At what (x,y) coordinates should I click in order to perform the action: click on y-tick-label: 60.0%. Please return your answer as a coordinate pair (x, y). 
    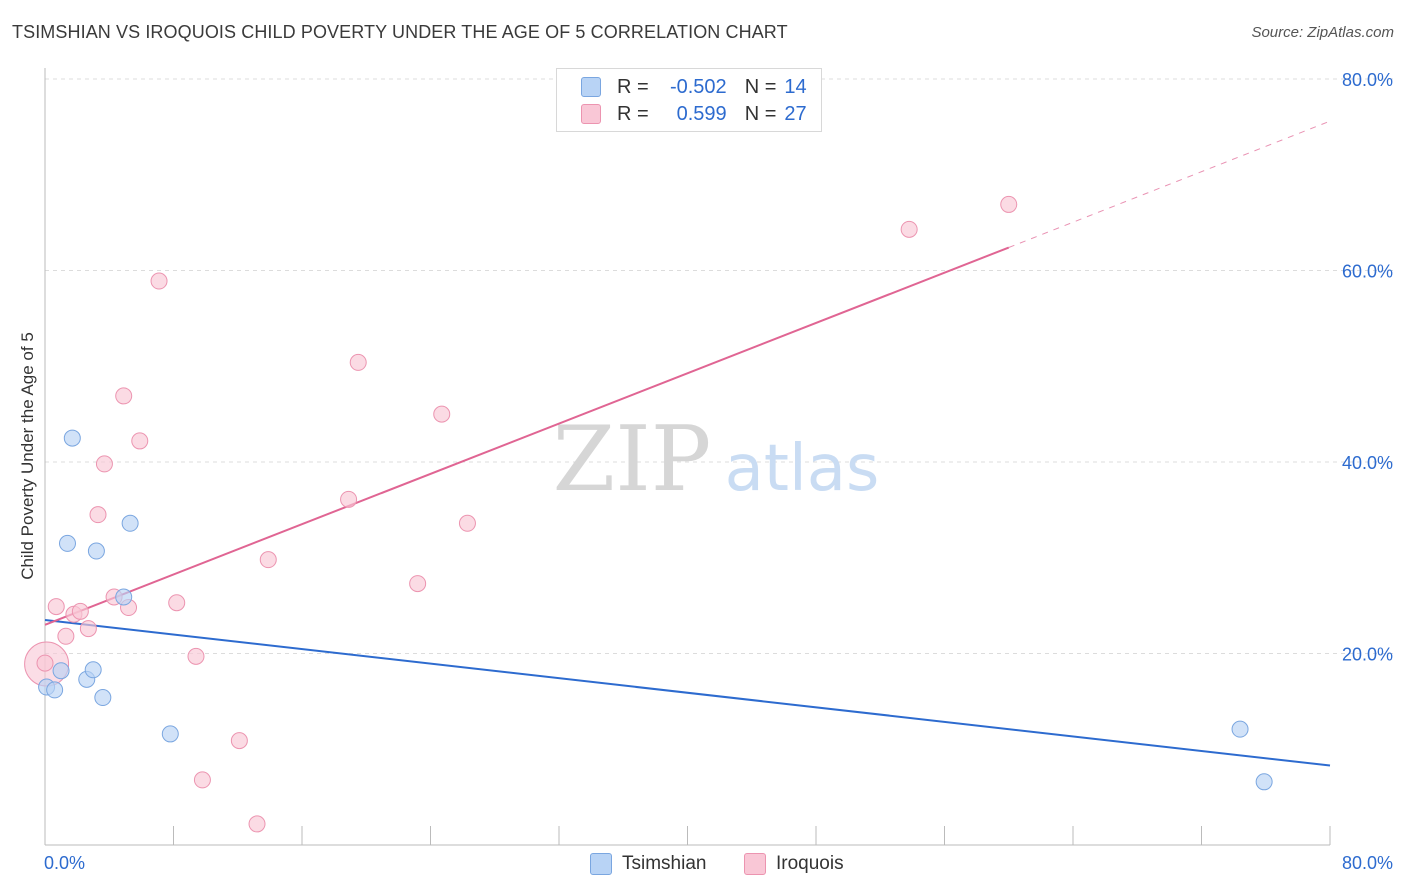
    Looking at the image, I should click on (1367, 272).